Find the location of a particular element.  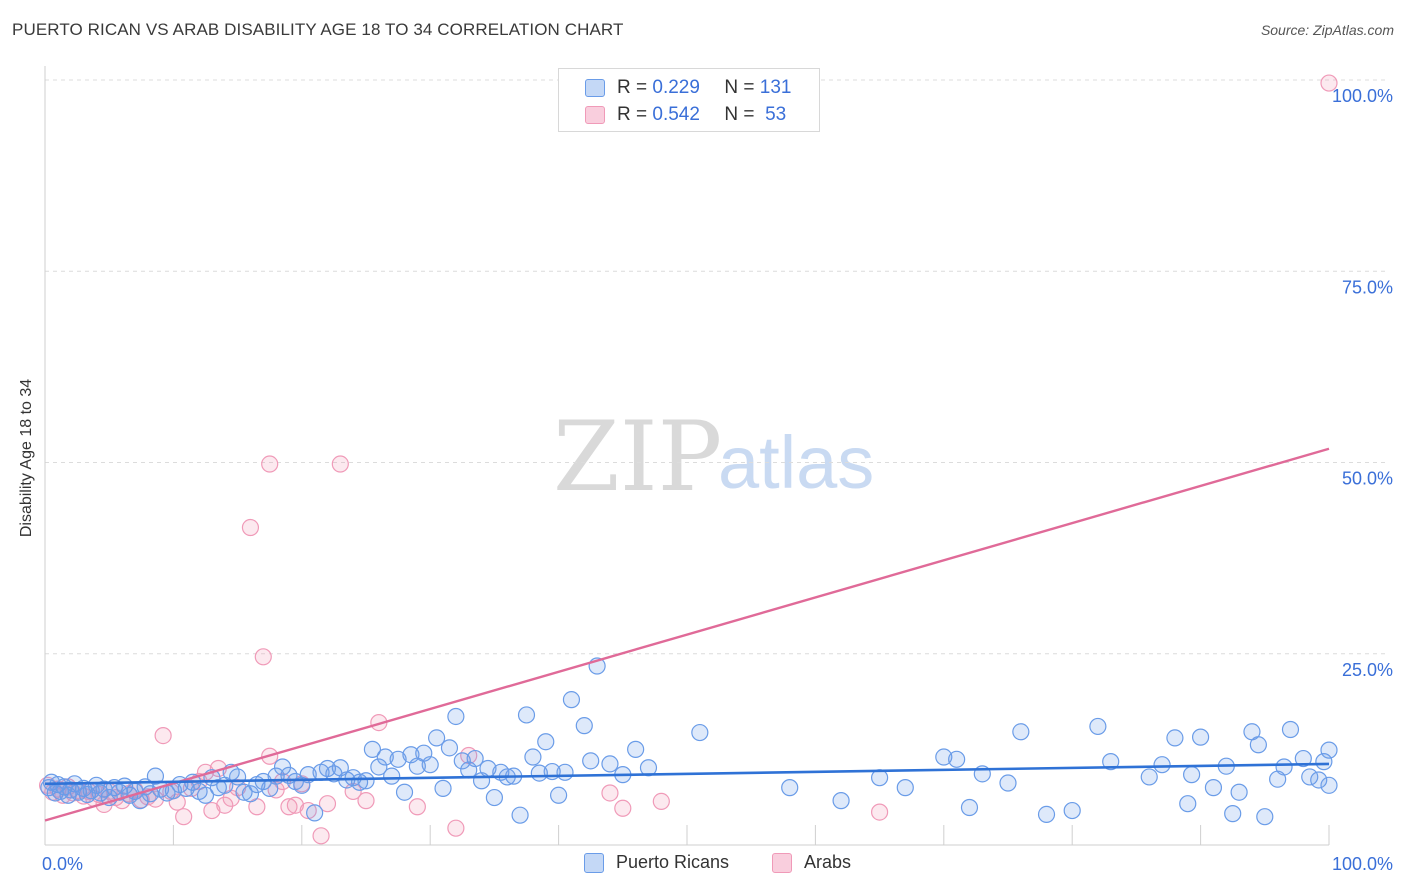

legend-n-value: 131 is located at coordinates (775, 87).